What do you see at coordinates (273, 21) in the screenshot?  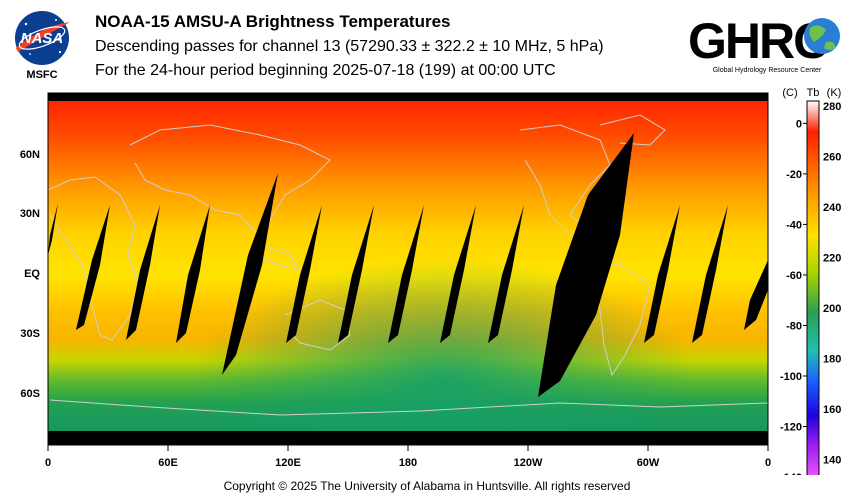 I see `page-title: NOAA-15 AMSU-A Brightness Temperatures` at bounding box center [273, 21].